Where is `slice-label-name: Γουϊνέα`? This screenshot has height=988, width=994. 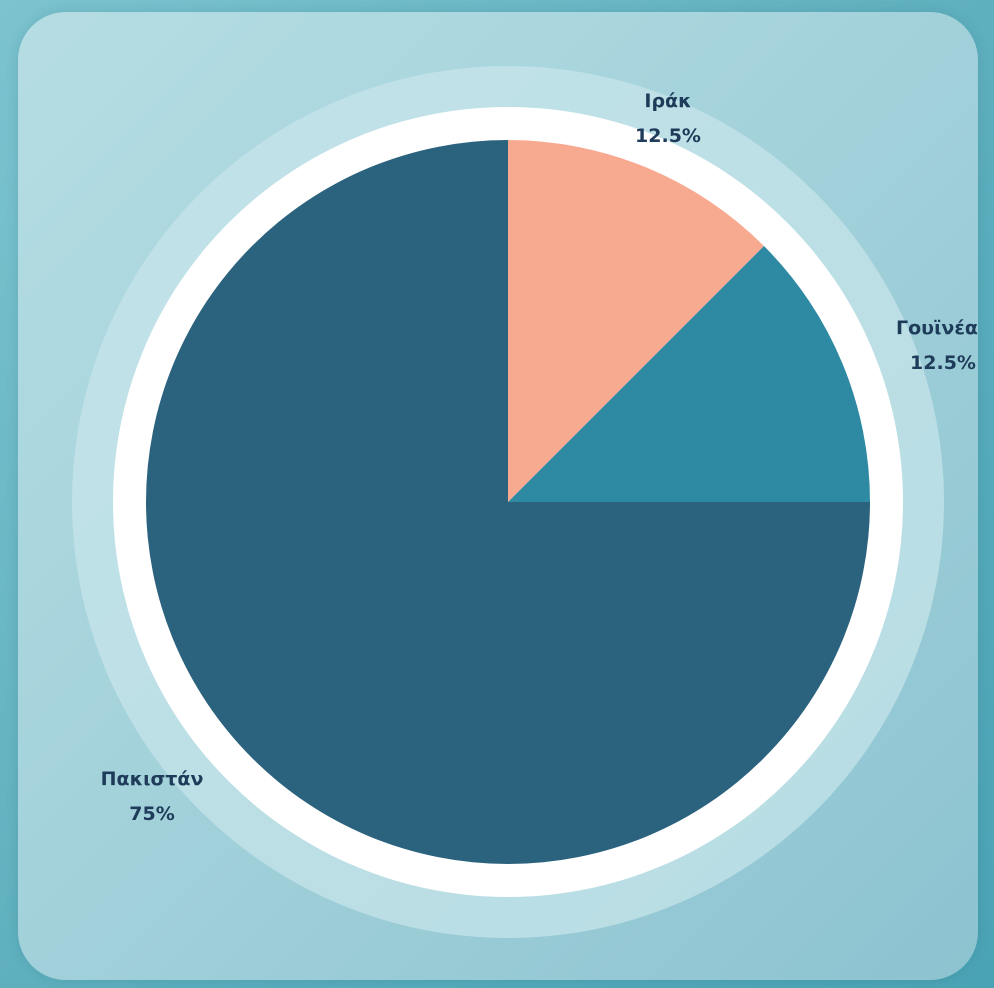 slice-label-name: Γουϊνέα is located at coordinates (937, 328).